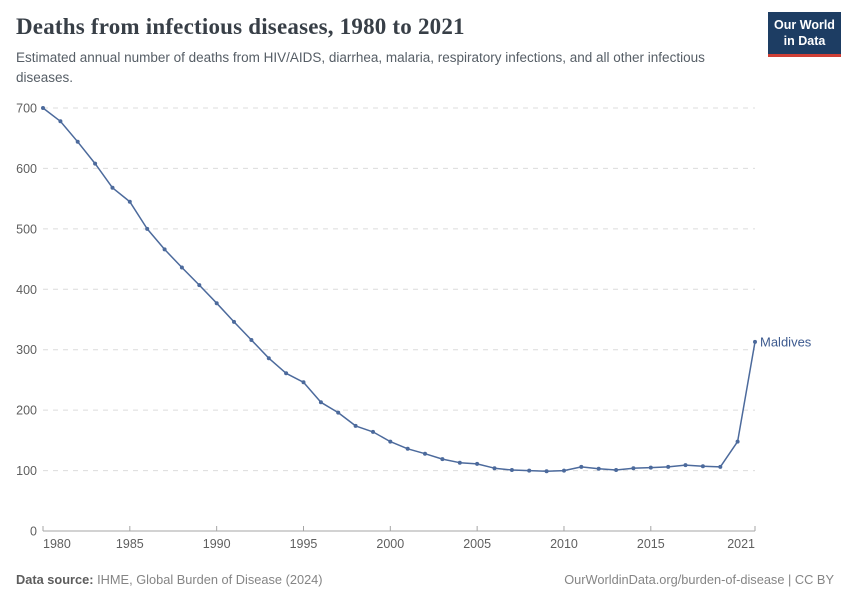 Image resolution: width=850 pixels, height=600 pixels. I want to click on y-axis-tick-label: 400, so click(26, 290).